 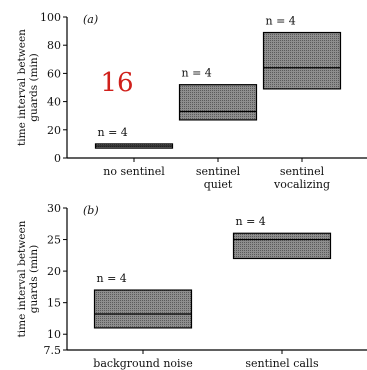 What do you see at coordinates (54, 208) in the screenshot?
I see `y-tick-label: 30` at bounding box center [54, 208].